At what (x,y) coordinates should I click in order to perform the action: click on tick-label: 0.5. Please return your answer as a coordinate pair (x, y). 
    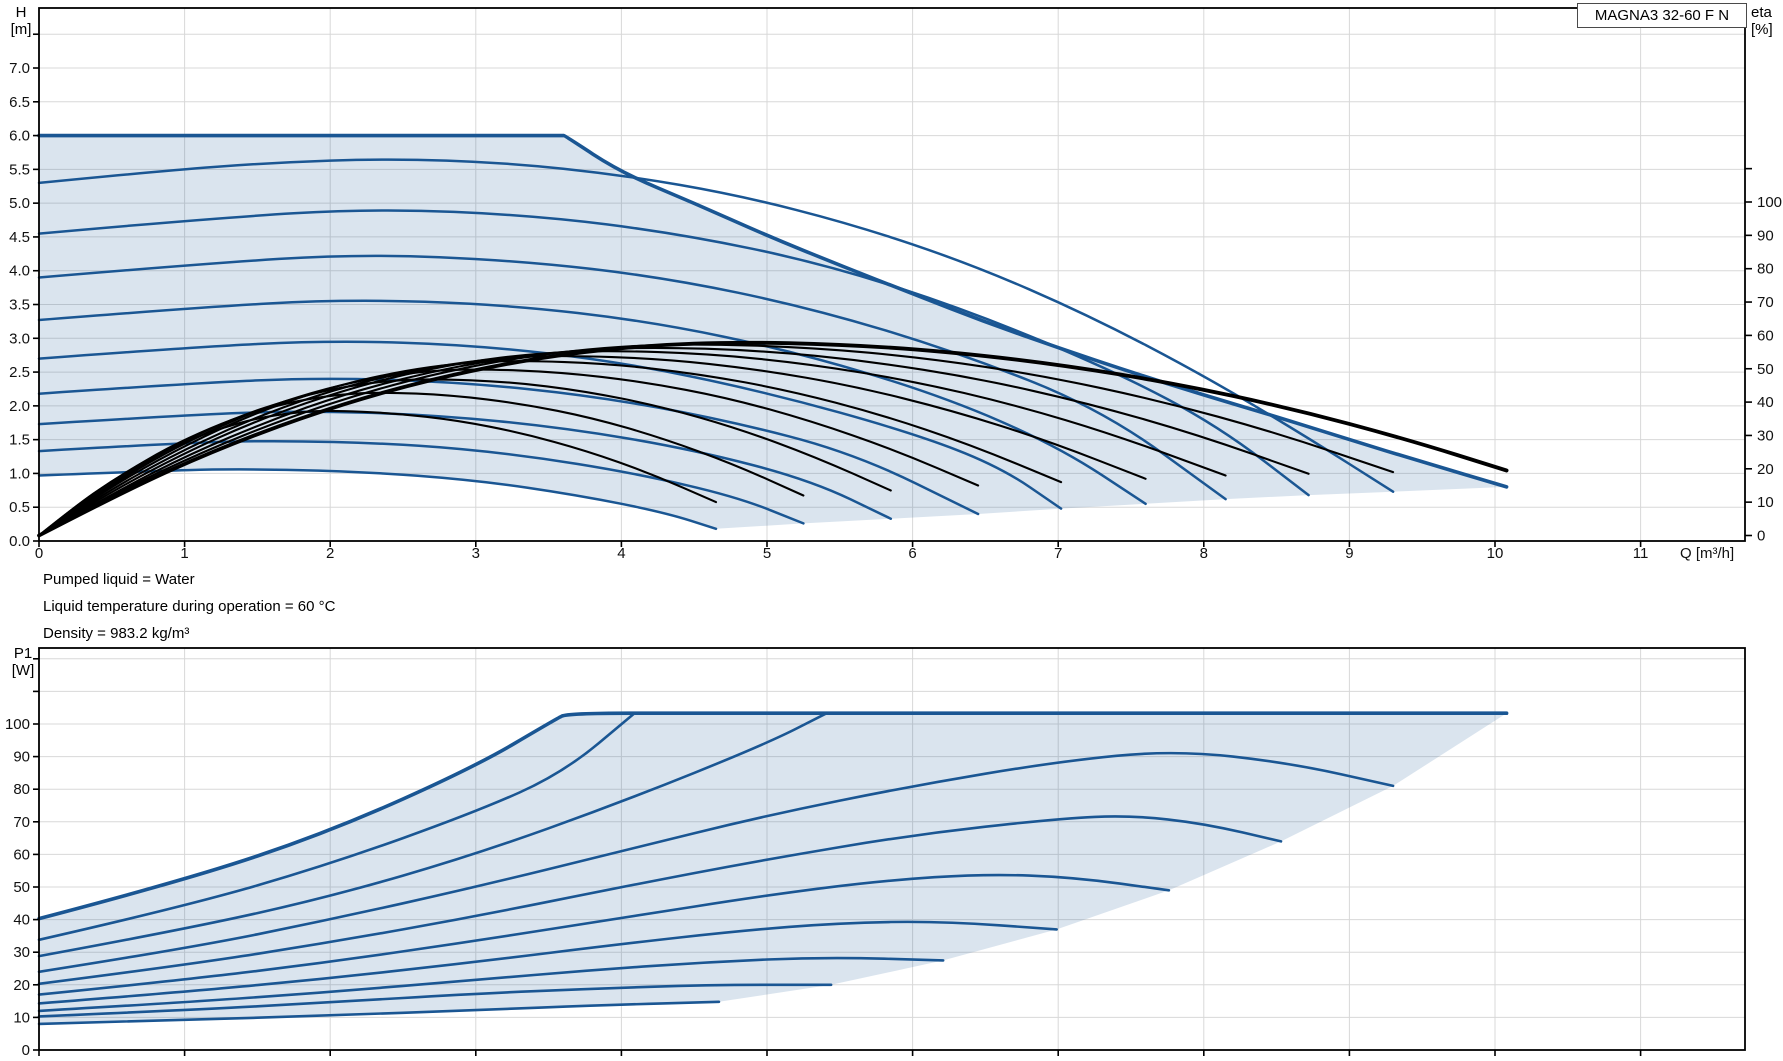
    Looking at the image, I should click on (19, 507).